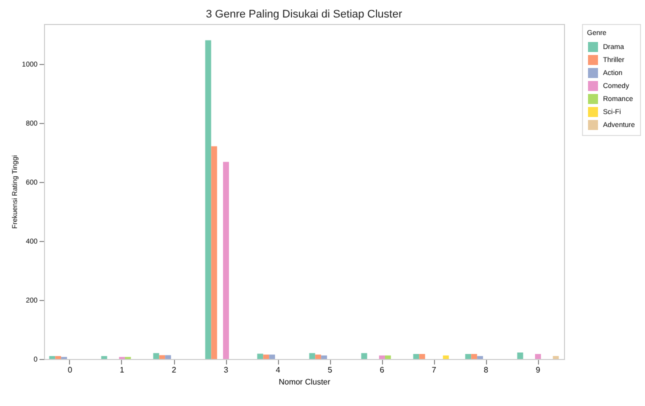 Image resolution: width=645 pixels, height=406 pixels. I want to click on x-tick-label: 2, so click(174, 370).